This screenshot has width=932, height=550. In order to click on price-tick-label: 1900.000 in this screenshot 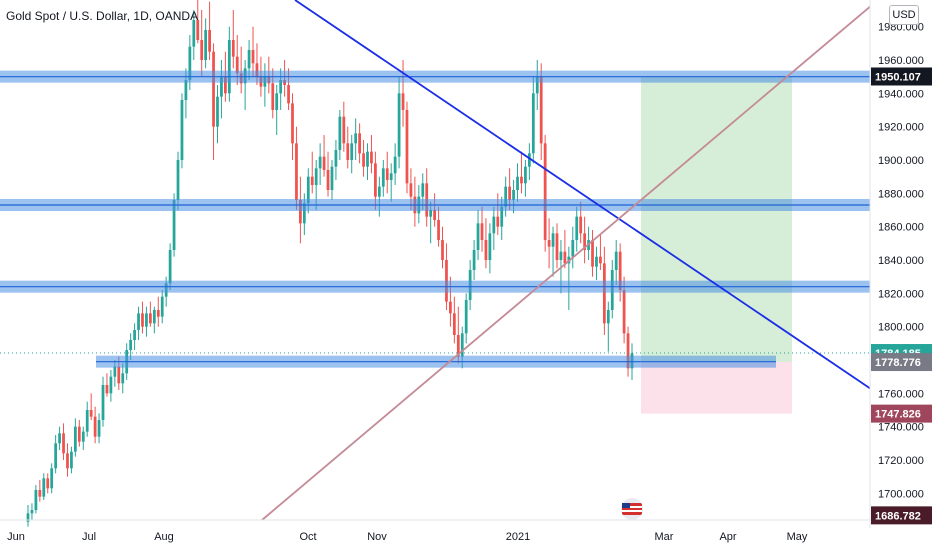, I will do `click(901, 161)`.